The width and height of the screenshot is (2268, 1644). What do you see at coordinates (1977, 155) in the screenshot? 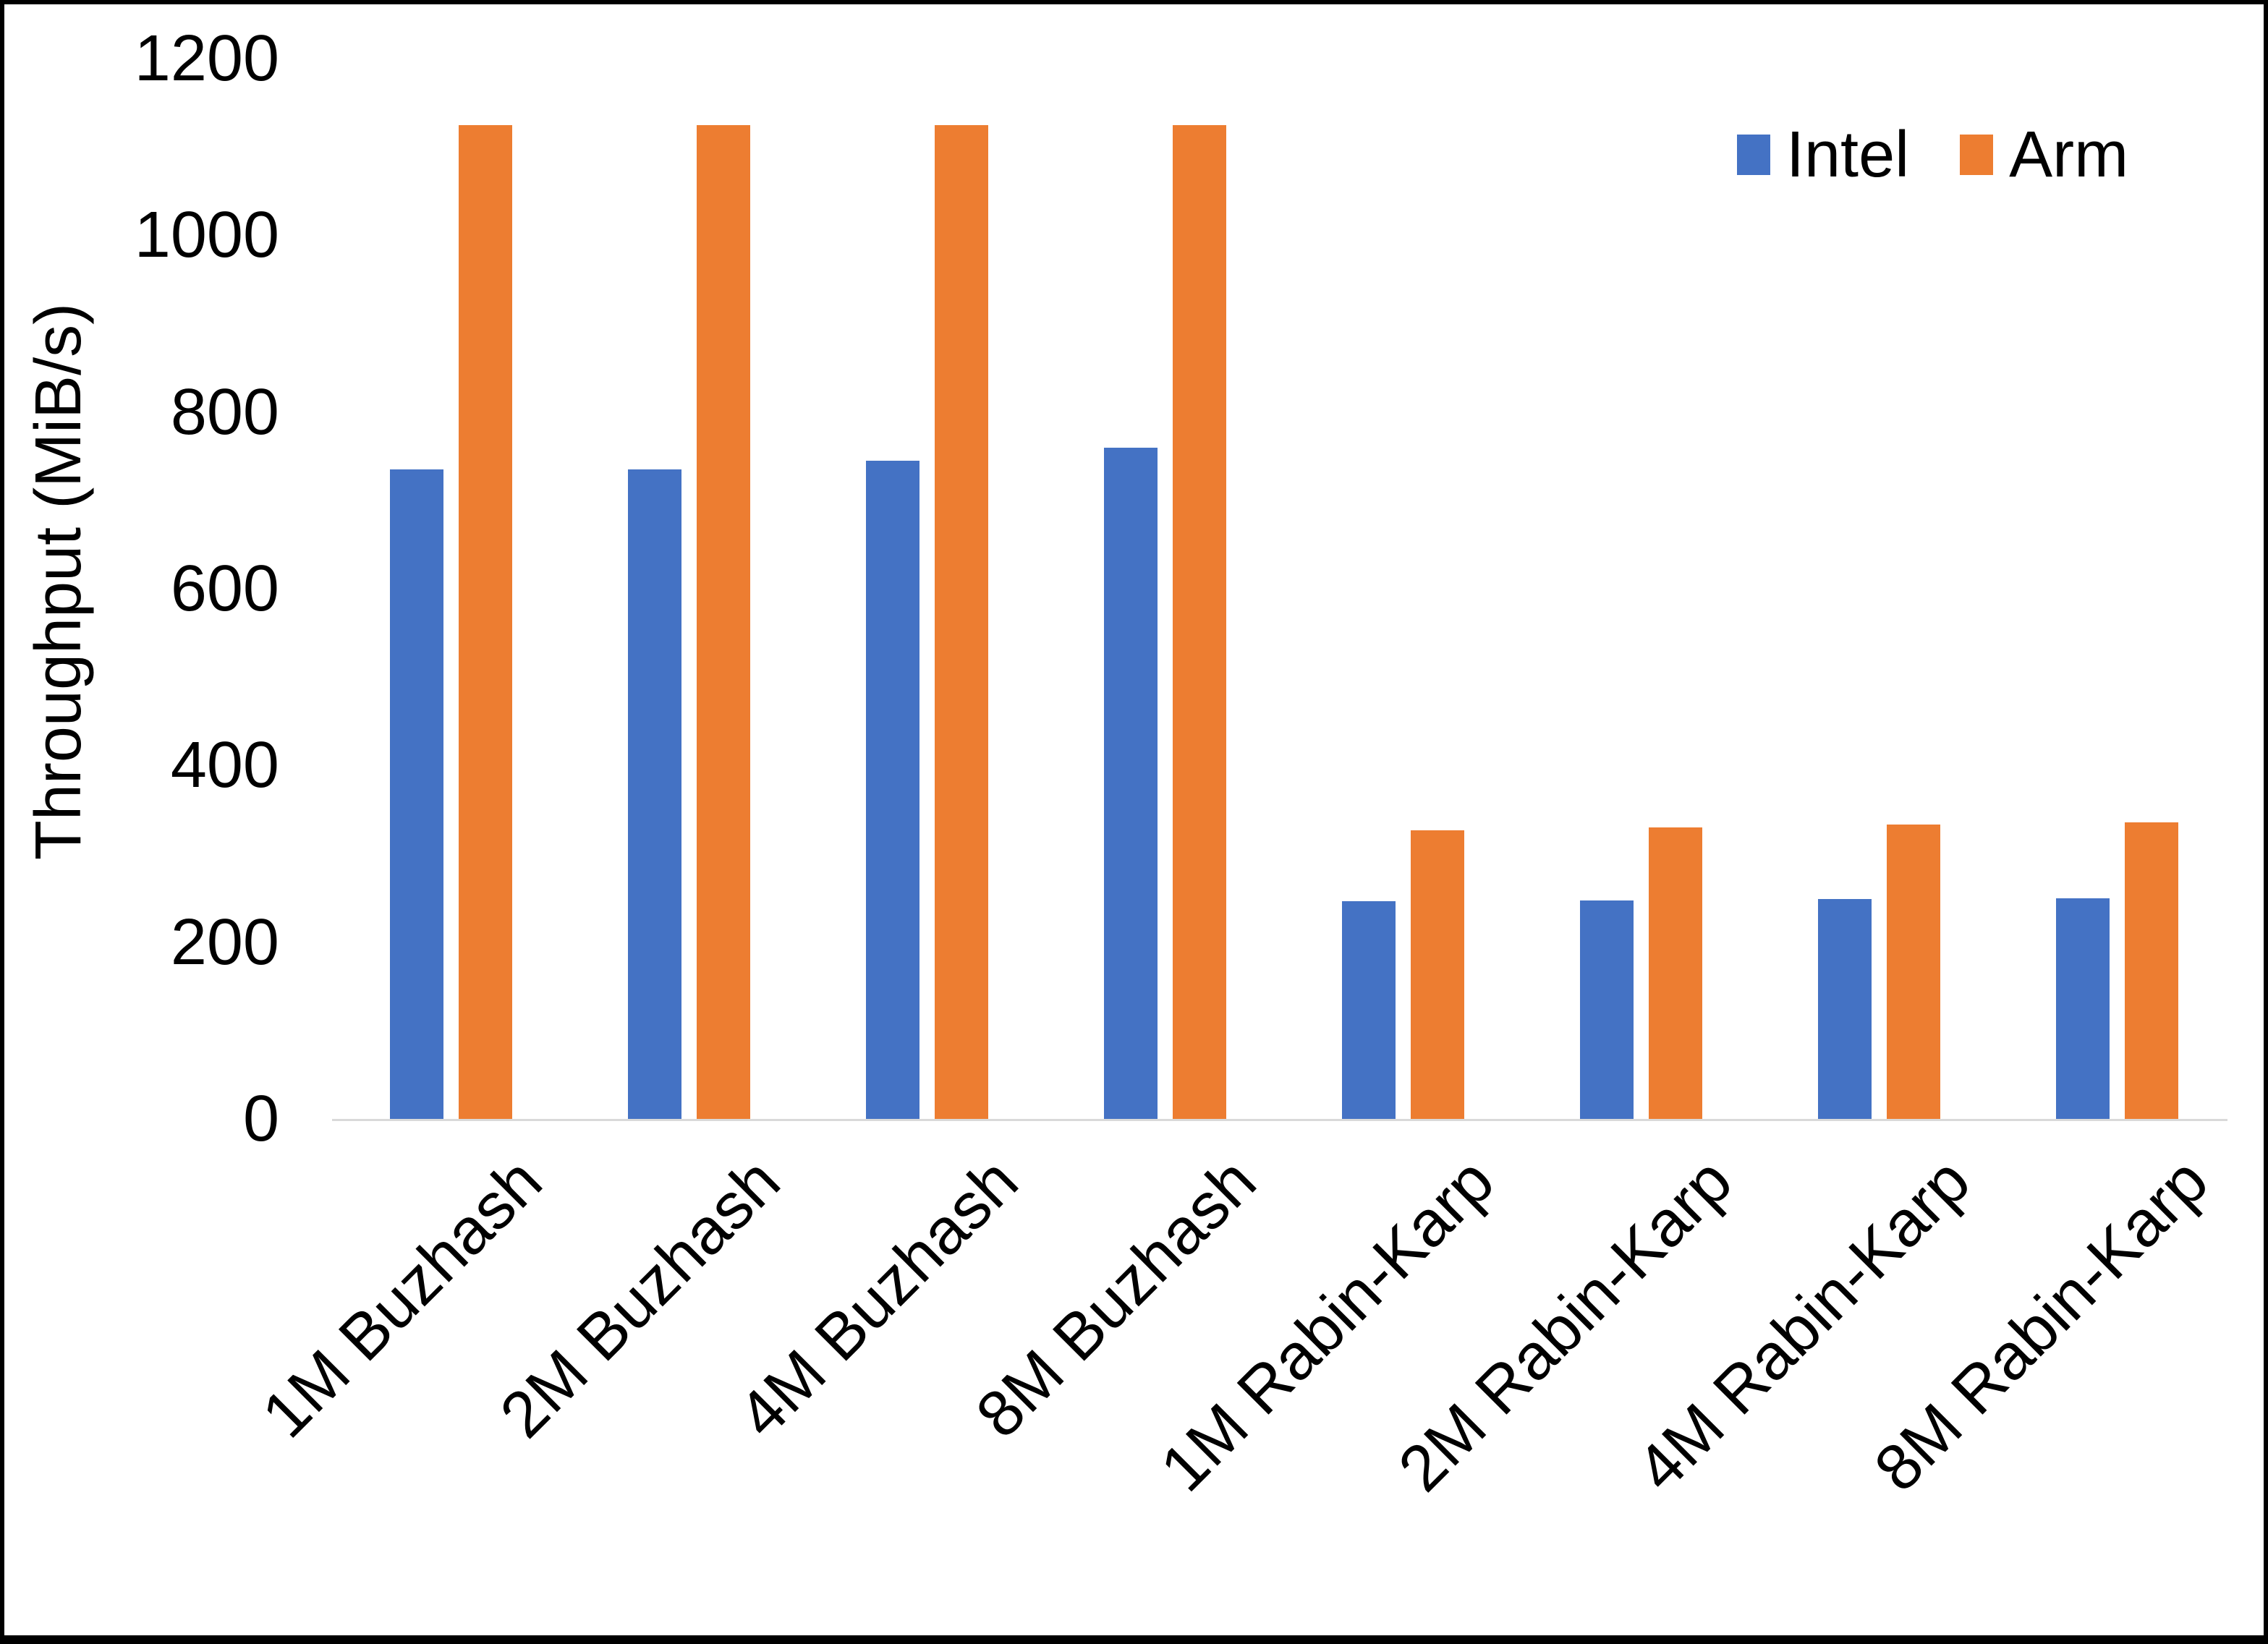
I see `legend-swatch-arm` at bounding box center [1977, 155].